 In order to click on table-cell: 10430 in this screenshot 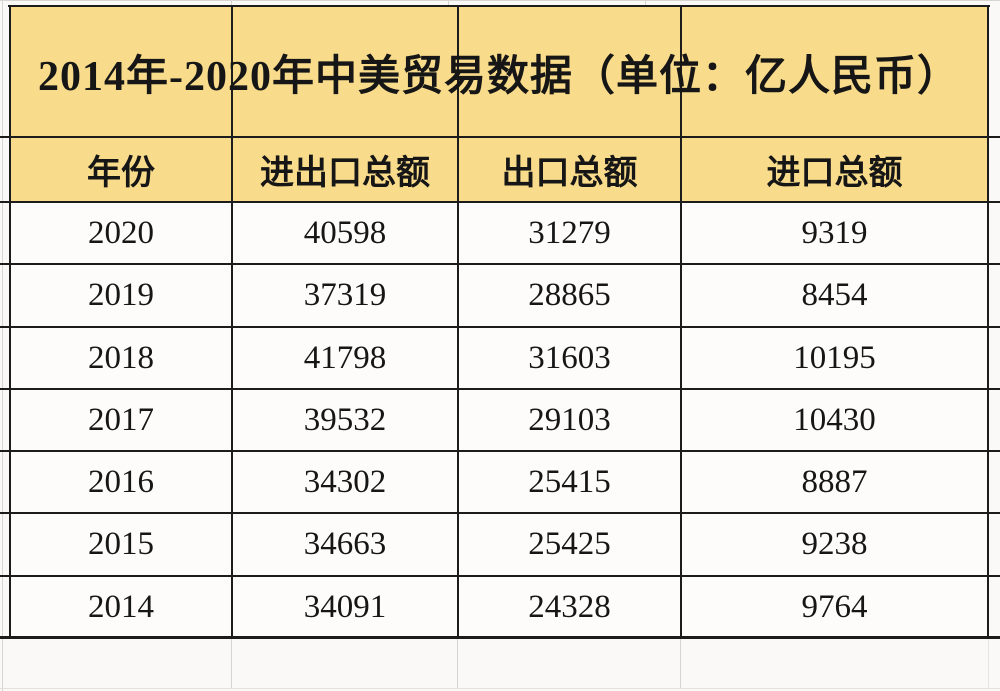, I will do `click(834, 419)`.